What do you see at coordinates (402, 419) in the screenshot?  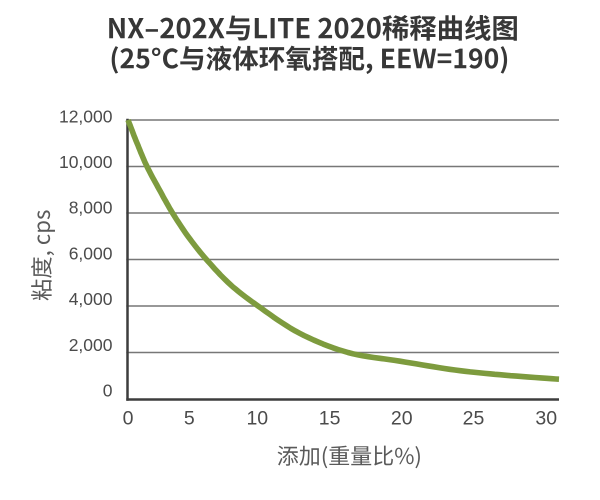 I see `svg-text: 20` at bounding box center [402, 419].